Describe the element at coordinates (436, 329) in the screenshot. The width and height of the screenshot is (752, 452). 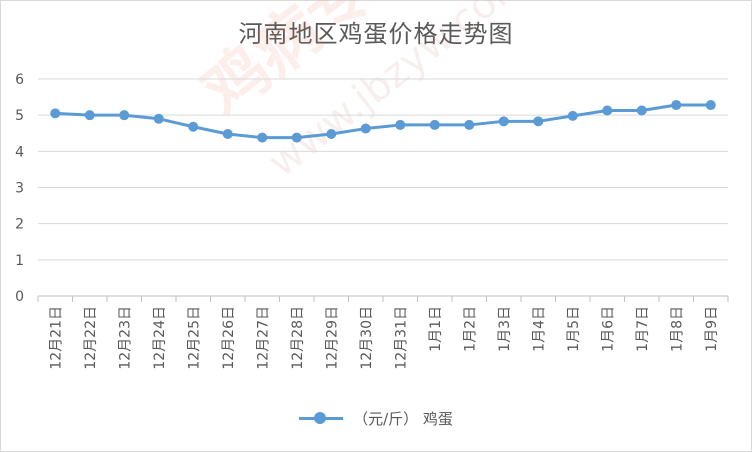
I see `x-tick-label: 1月1日` at that location.